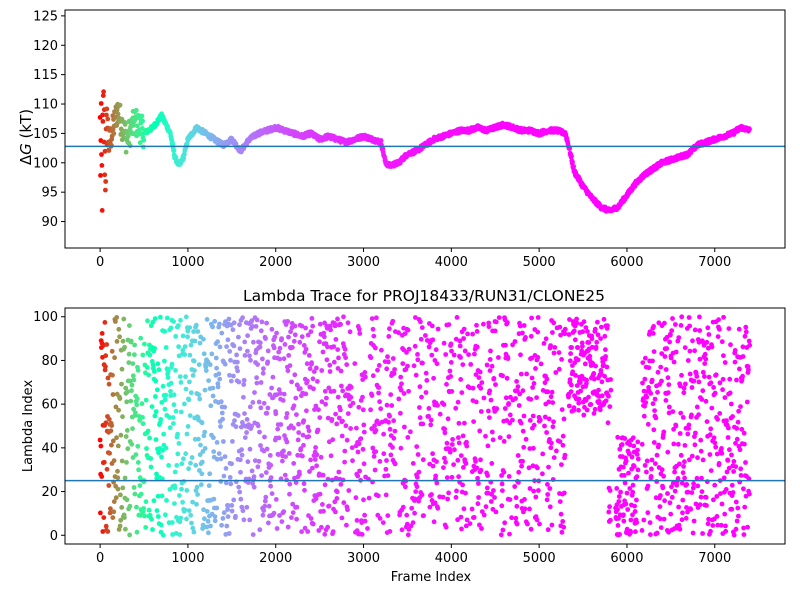 This screenshot has height=600, width=800. What do you see at coordinates (45, 75) in the screenshot?
I see `y-tick-label: 115` at bounding box center [45, 75].